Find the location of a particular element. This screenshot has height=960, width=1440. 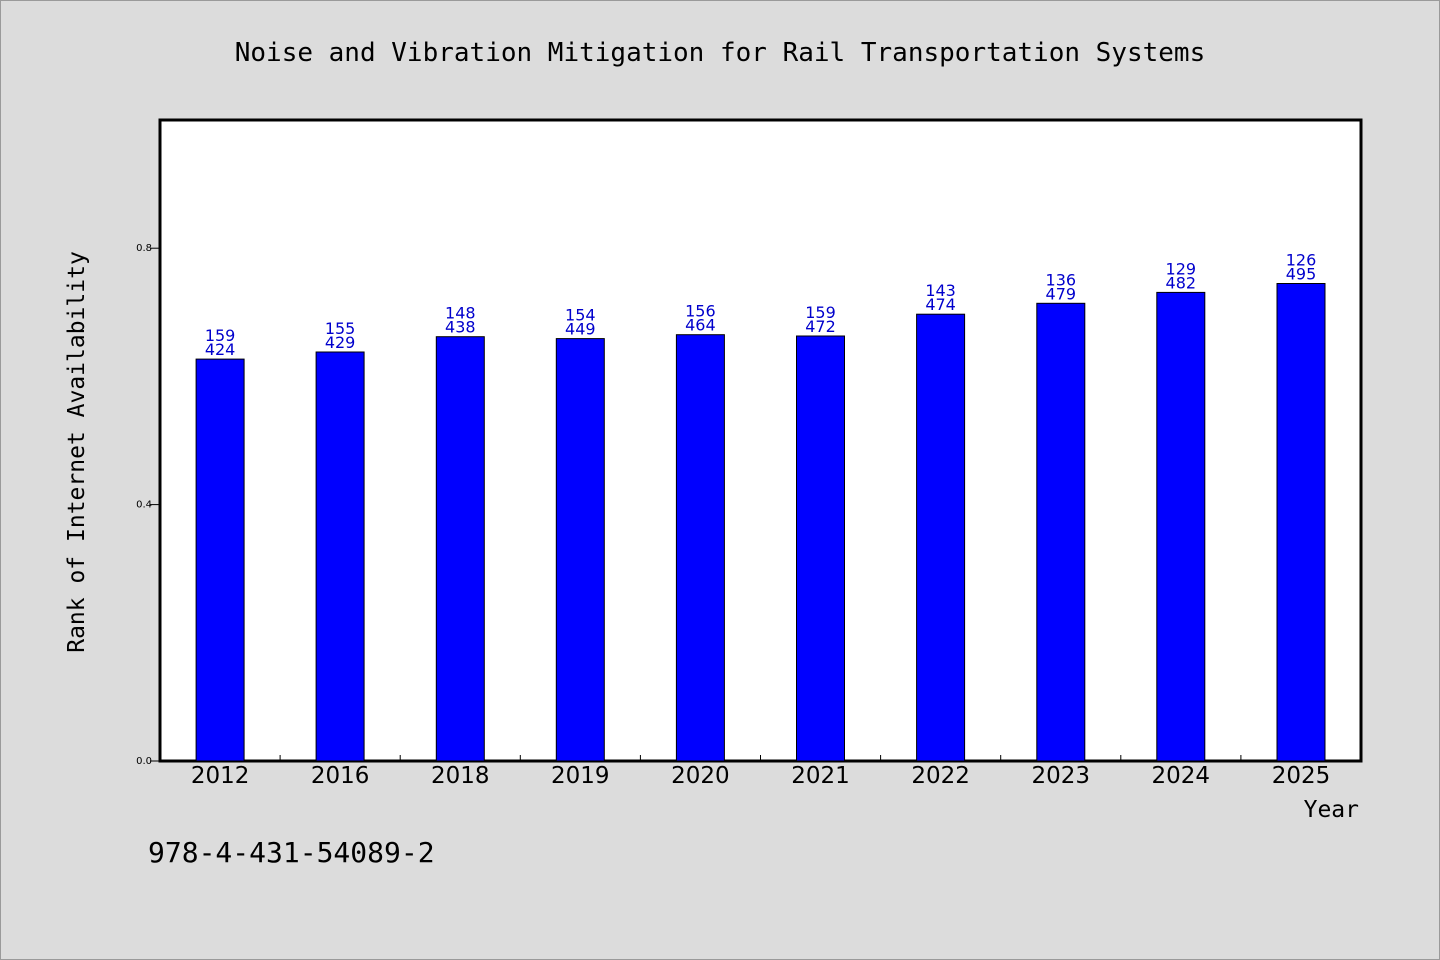

data-label-2023-2: 479 is located at coordinates (1061, 293).